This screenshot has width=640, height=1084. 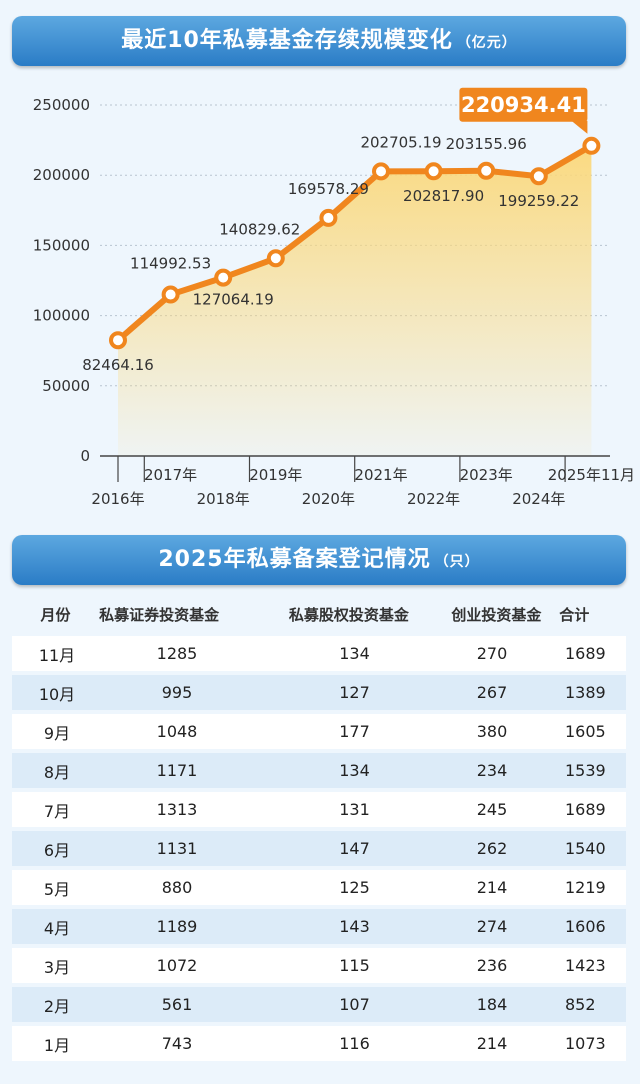 What do you see at coordinates (61, 105) in the screenshot?
I see `y-tick-label: 250000` at bounding box center [61, 105].